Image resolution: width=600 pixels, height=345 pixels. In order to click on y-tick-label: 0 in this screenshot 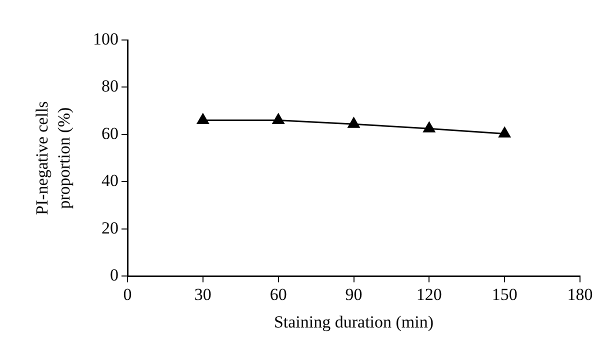, I will do `click(114, 275)`.